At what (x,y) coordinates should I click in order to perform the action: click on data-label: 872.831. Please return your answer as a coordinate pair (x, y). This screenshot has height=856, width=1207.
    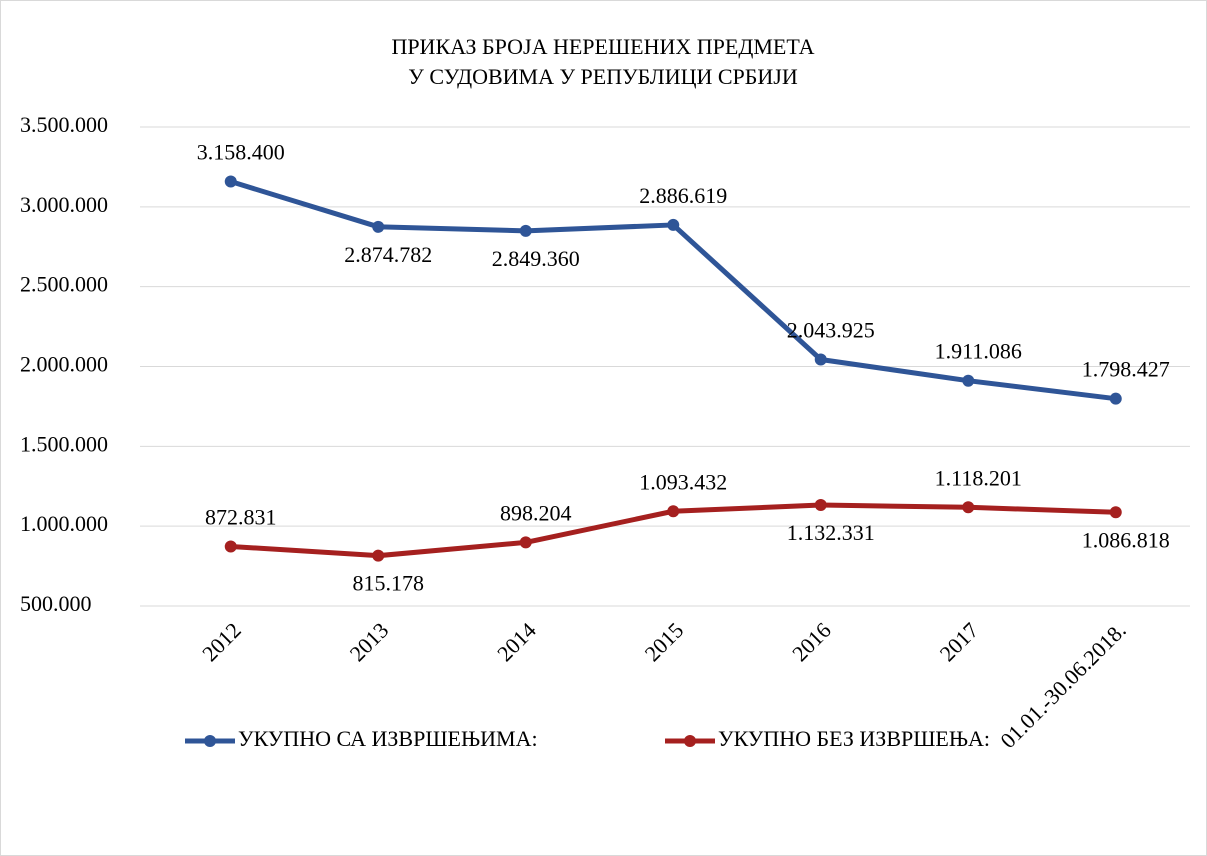
    Looking at the image, I should click on (241, 517).